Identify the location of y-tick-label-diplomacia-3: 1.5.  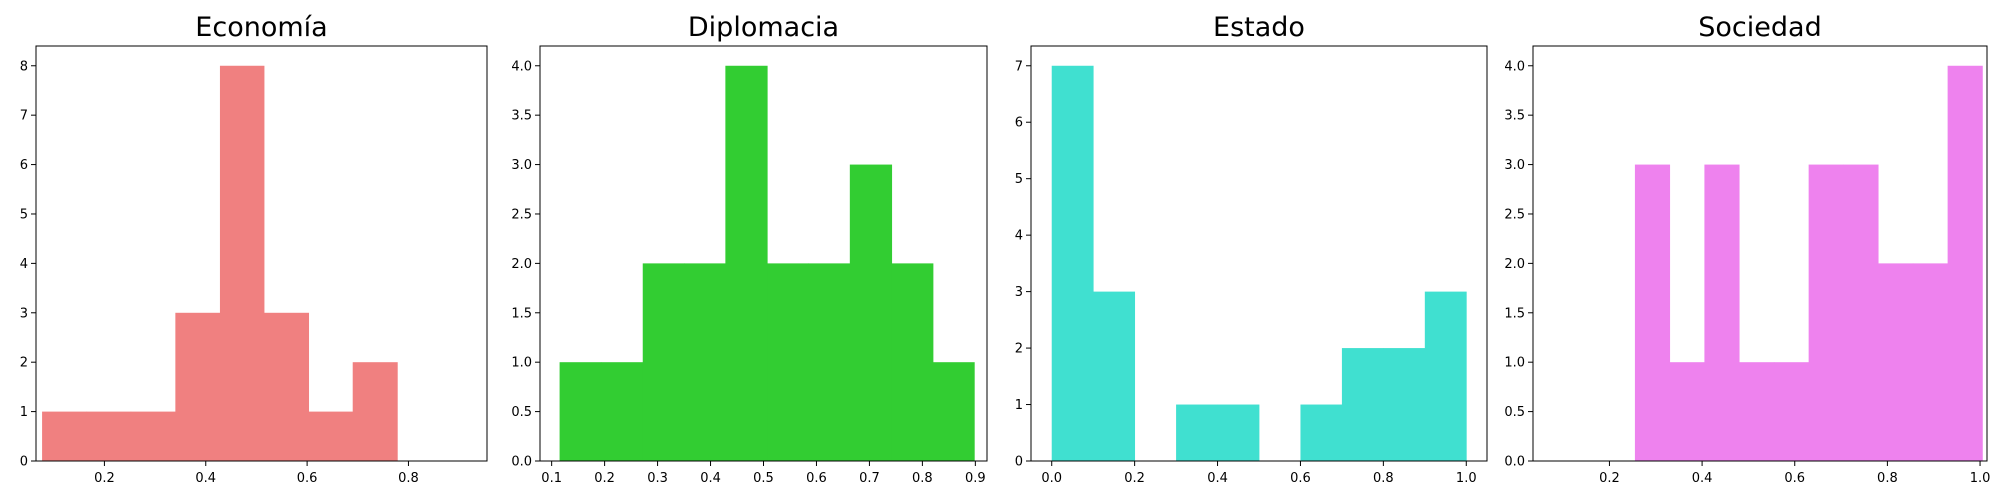
(521, 313).